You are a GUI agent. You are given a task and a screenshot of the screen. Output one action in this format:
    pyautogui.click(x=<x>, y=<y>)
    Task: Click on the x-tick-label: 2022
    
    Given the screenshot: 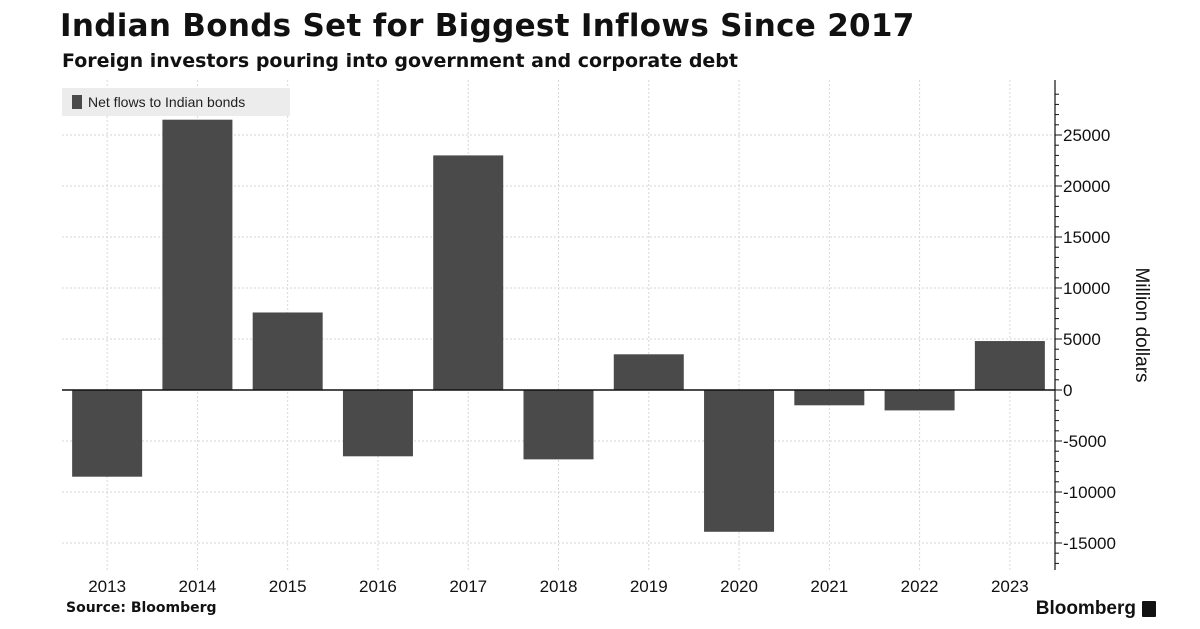 What is the action you would take?
    pyautogui.click(x=920, y=586)
    